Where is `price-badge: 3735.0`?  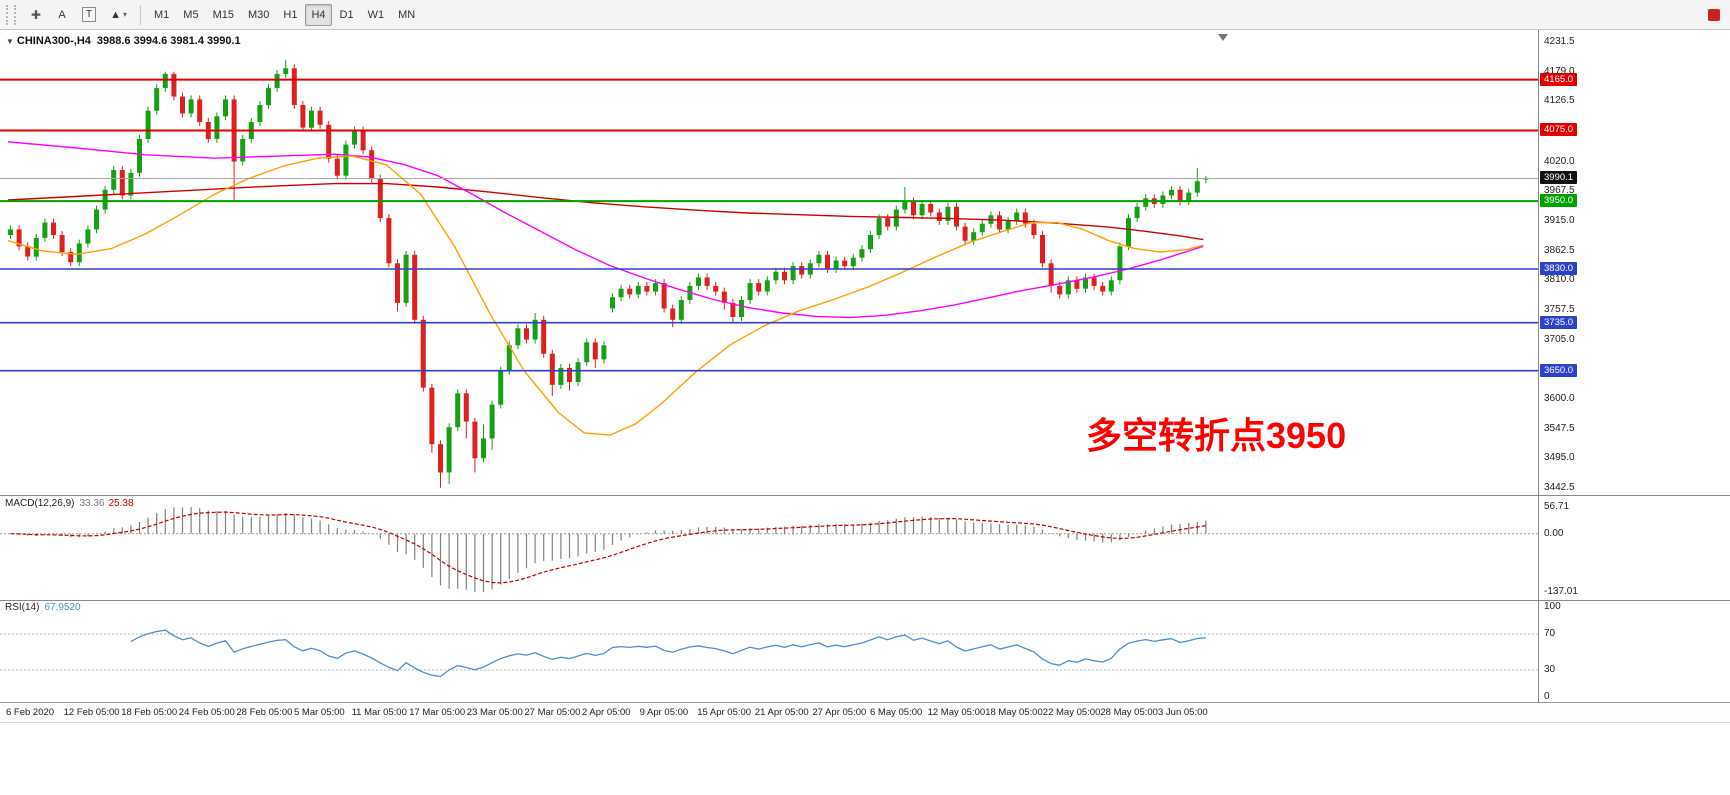 price-badge: 3735.0 is located at coordinates (1559, 322).